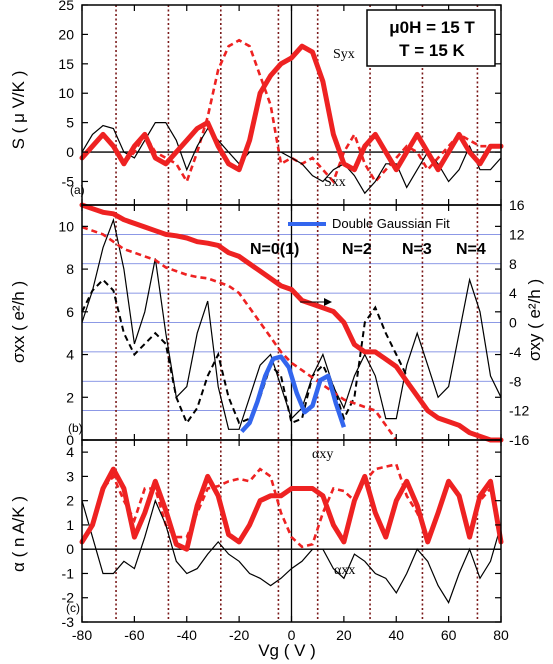 This screenshot has height=664, width=553. What do you see at coordinates (274, 249) in the screenshot?
I see `landau-level-0: N=0(1)` at bounding box center [274, 249].